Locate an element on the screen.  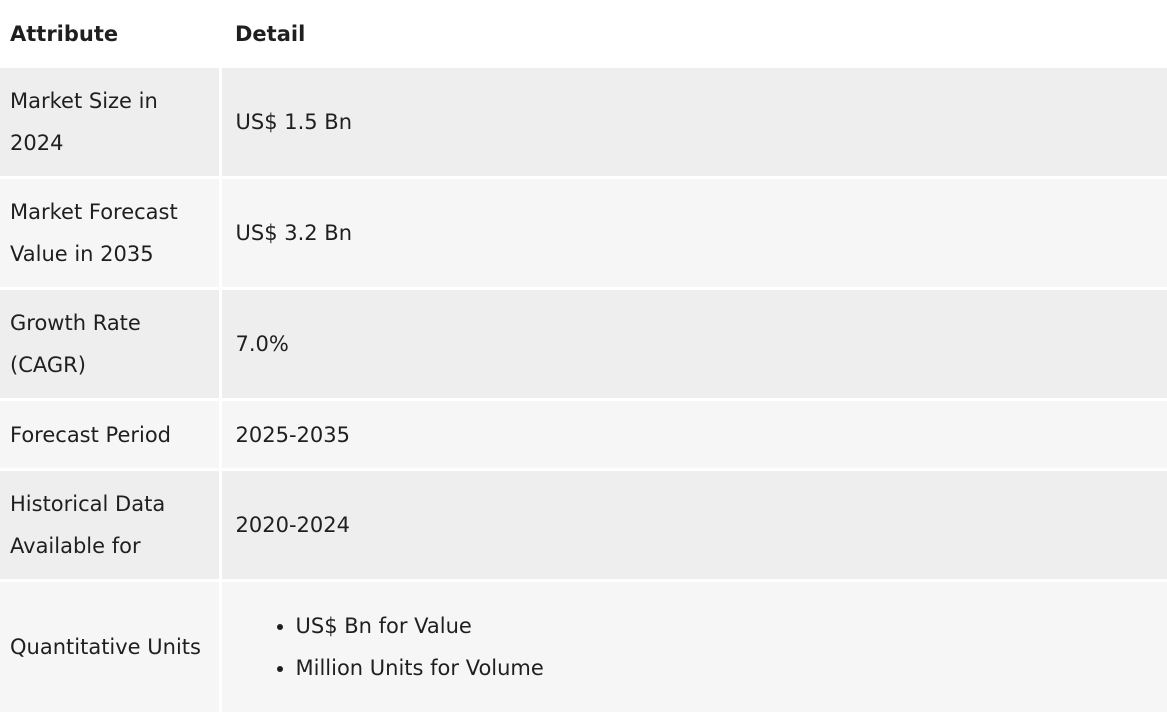
header-detail: Detail is located at coordinates (693, 34).